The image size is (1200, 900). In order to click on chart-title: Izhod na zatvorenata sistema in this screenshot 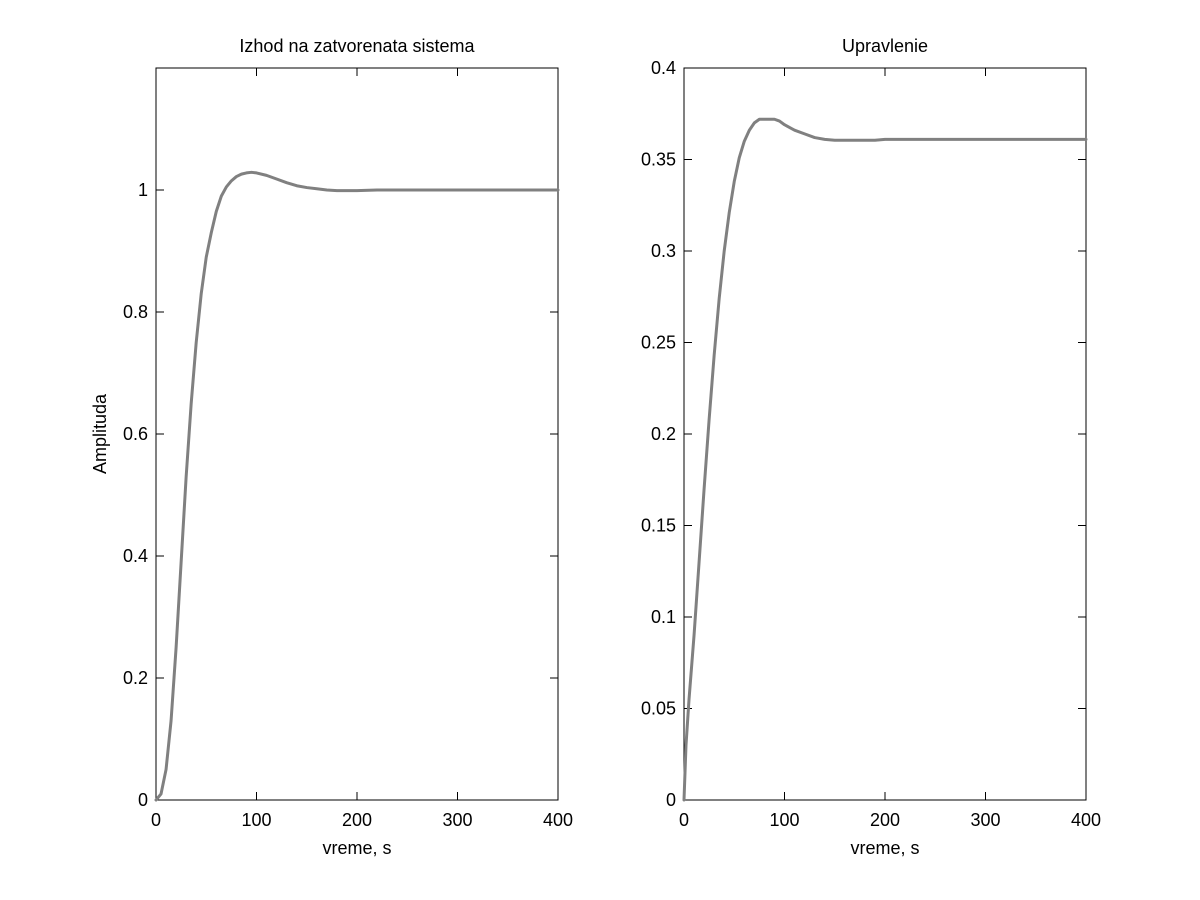, I will do `click(357, 46)`.